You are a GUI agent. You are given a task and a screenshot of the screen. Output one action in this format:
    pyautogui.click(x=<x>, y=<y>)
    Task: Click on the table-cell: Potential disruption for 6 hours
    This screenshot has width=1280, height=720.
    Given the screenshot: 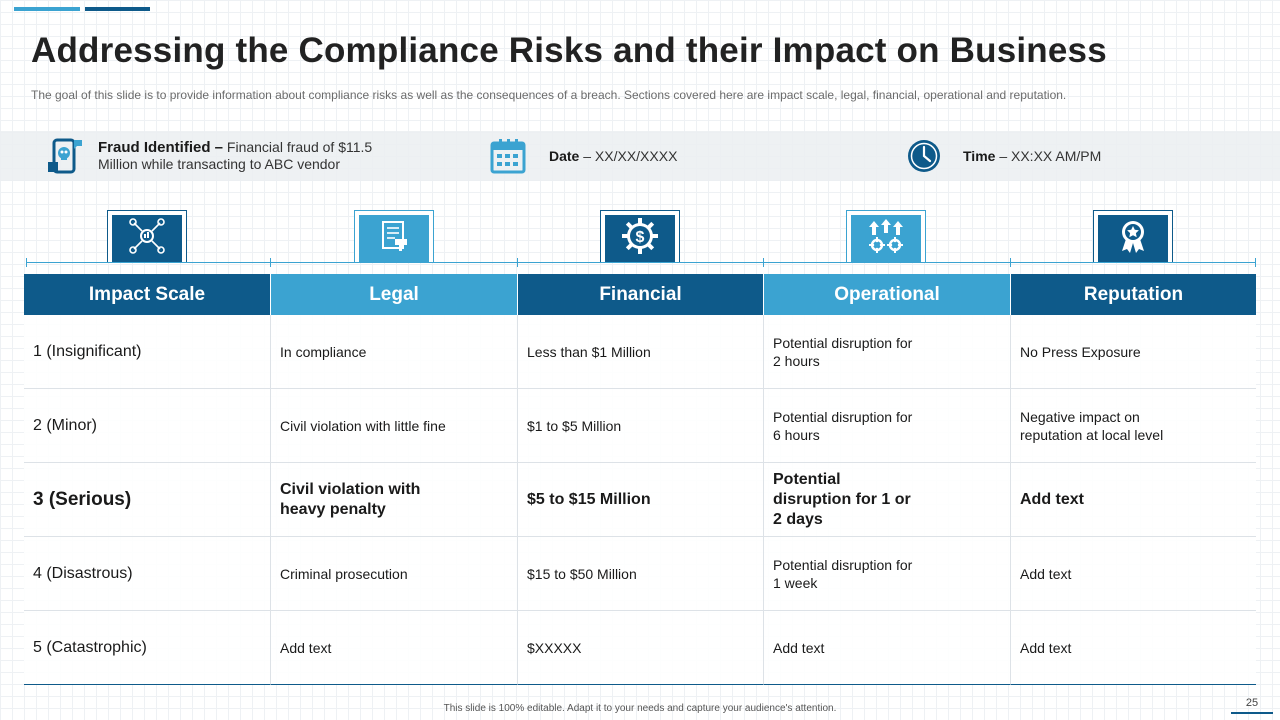 What is the action you would take?
    pyautogui.click(x=886, y=426)
    